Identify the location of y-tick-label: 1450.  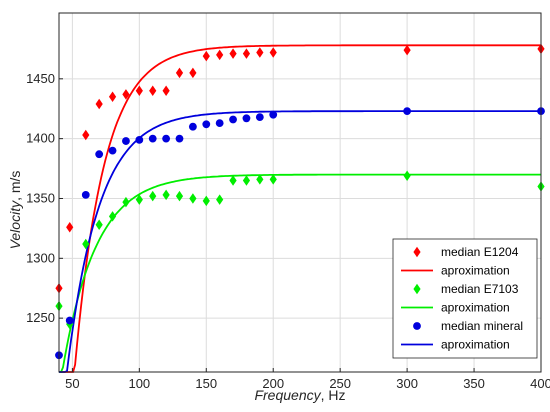
(40, 78).